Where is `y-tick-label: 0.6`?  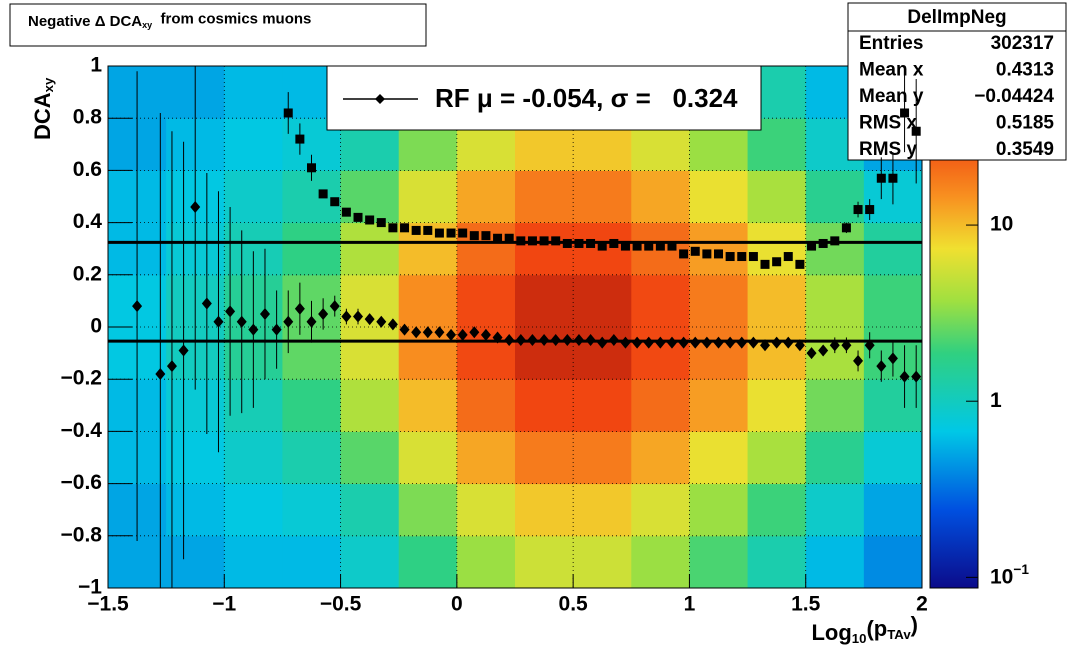
y-tick-label: 0.6 is located at coordinates (87, 169).